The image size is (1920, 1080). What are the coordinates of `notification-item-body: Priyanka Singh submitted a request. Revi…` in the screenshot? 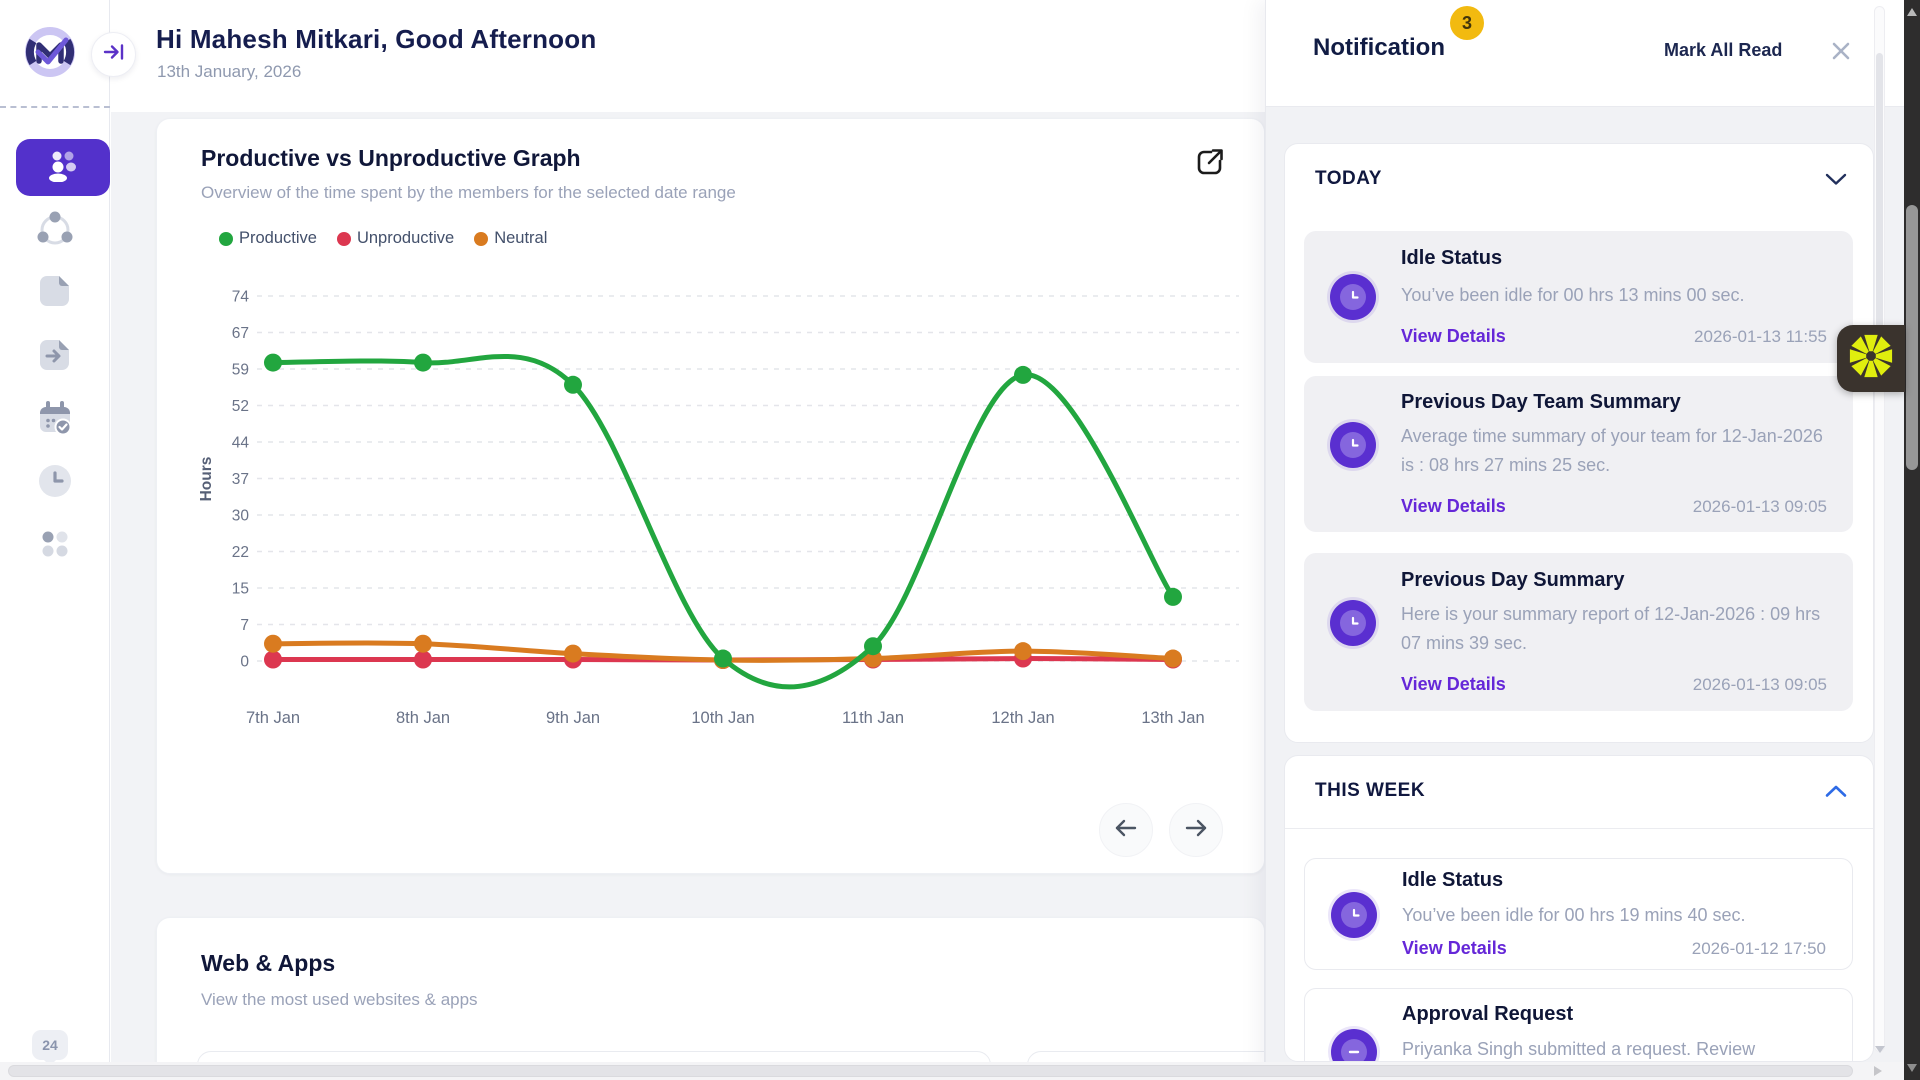 It's located at (1579, 1049).